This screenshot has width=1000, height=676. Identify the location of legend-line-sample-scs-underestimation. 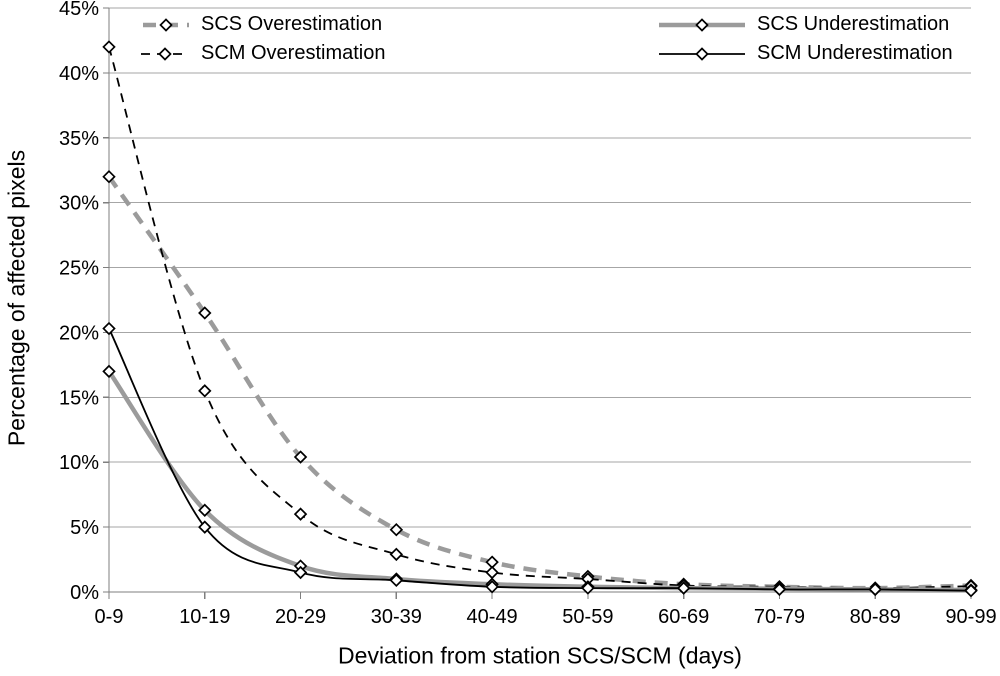
(702, 24).